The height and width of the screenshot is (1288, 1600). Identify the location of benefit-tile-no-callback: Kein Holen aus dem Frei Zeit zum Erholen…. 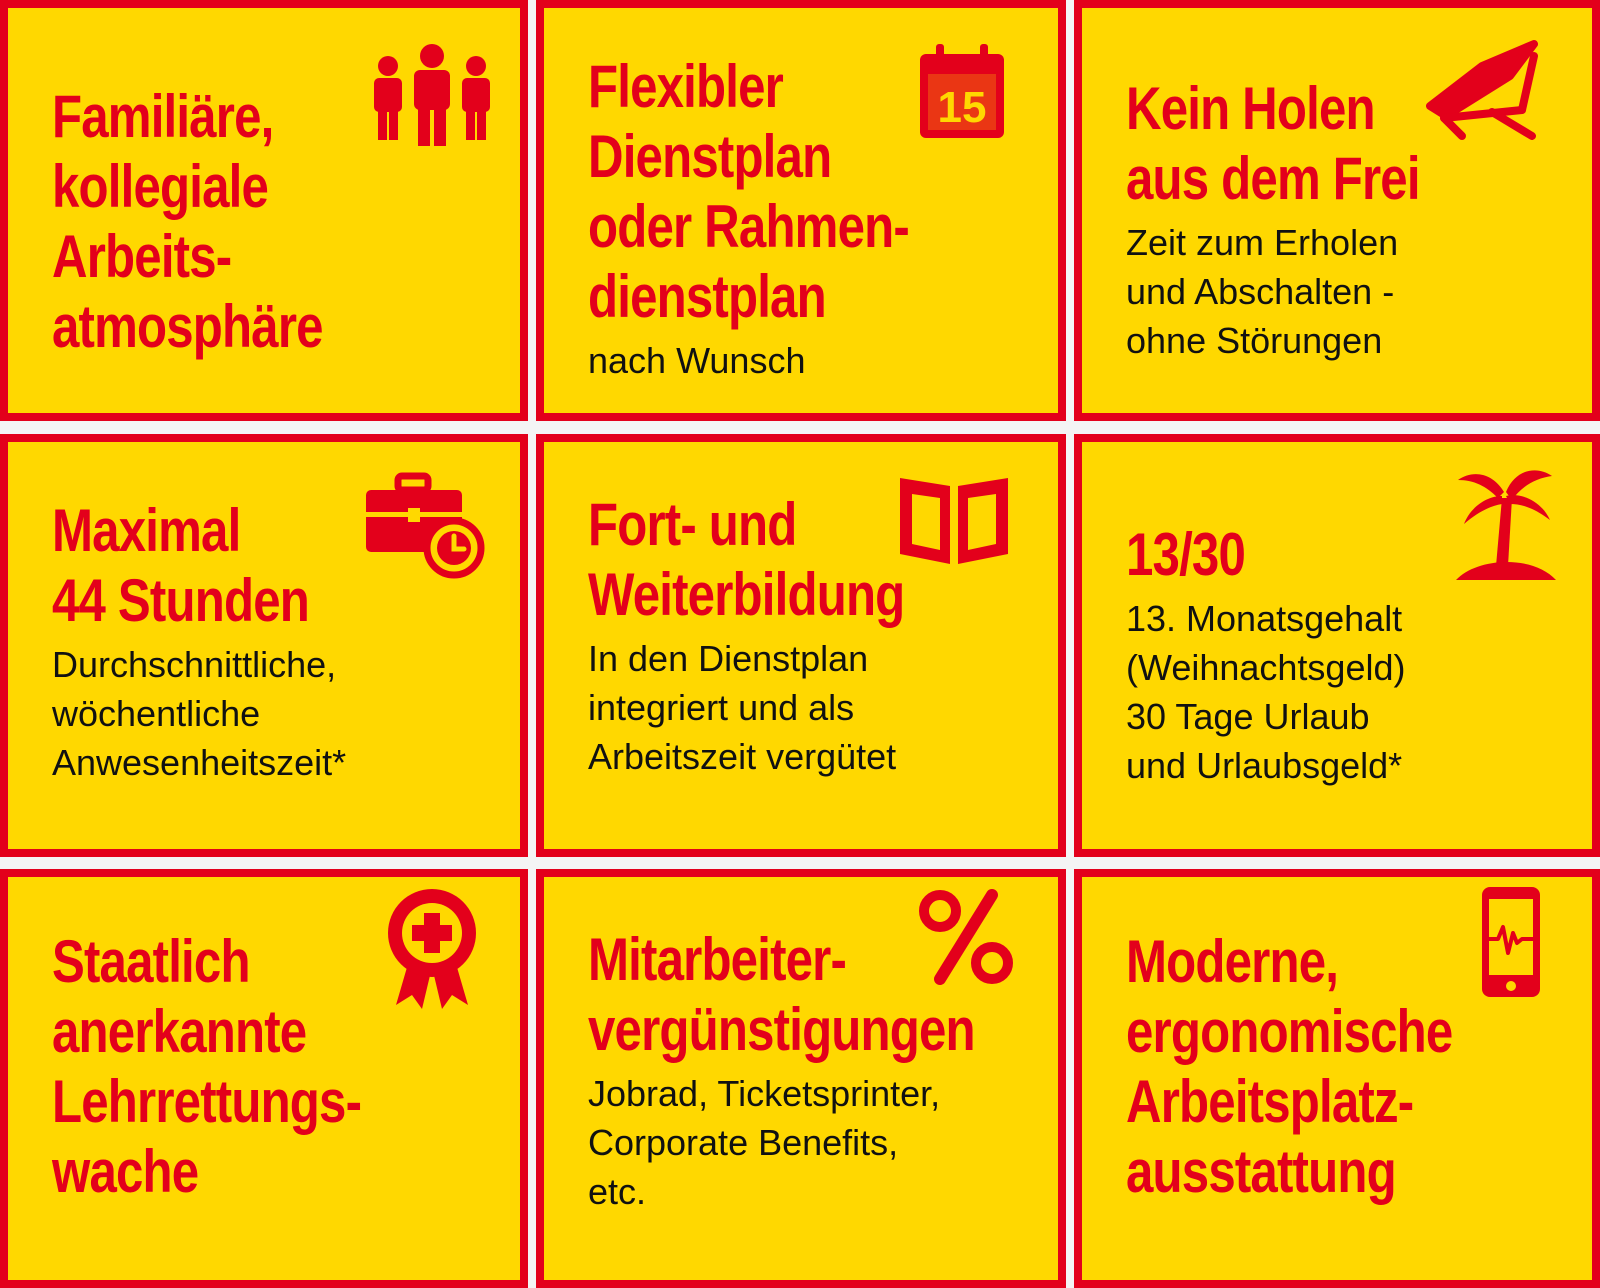
(1337, 210).